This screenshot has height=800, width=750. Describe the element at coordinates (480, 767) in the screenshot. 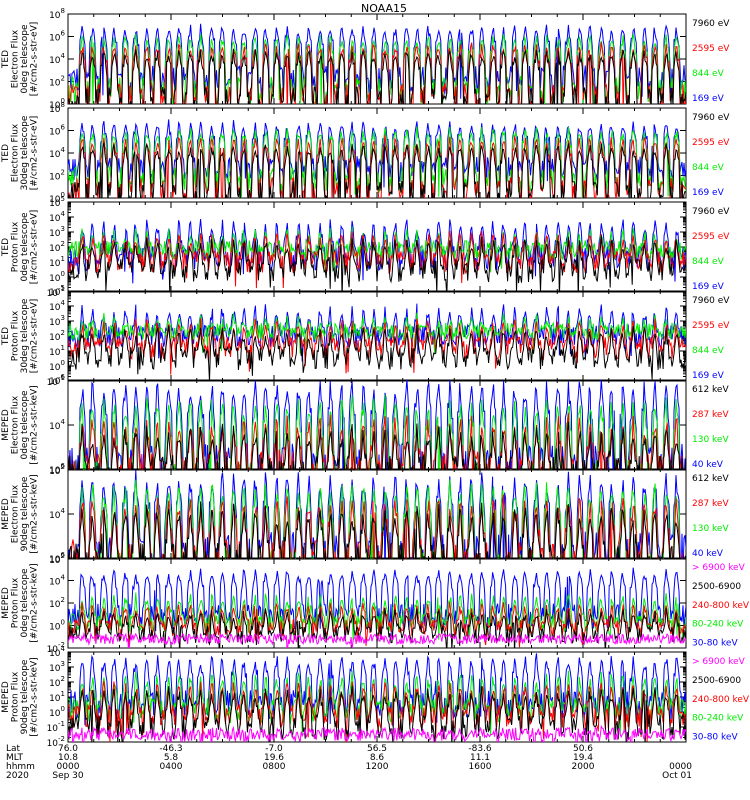

I see `x-tick-hhmm: 1600` at that location.